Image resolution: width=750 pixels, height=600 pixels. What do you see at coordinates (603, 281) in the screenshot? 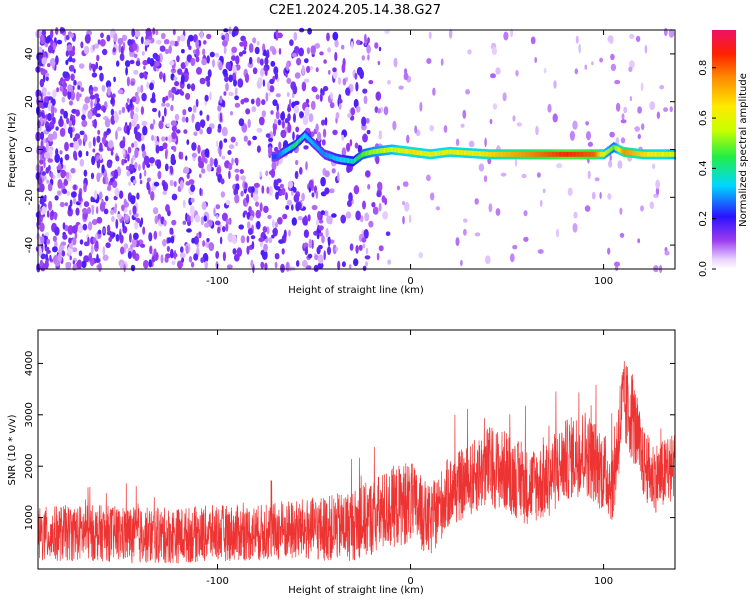
I see `x-tick-label: 100` at bounding box center [603, 281].